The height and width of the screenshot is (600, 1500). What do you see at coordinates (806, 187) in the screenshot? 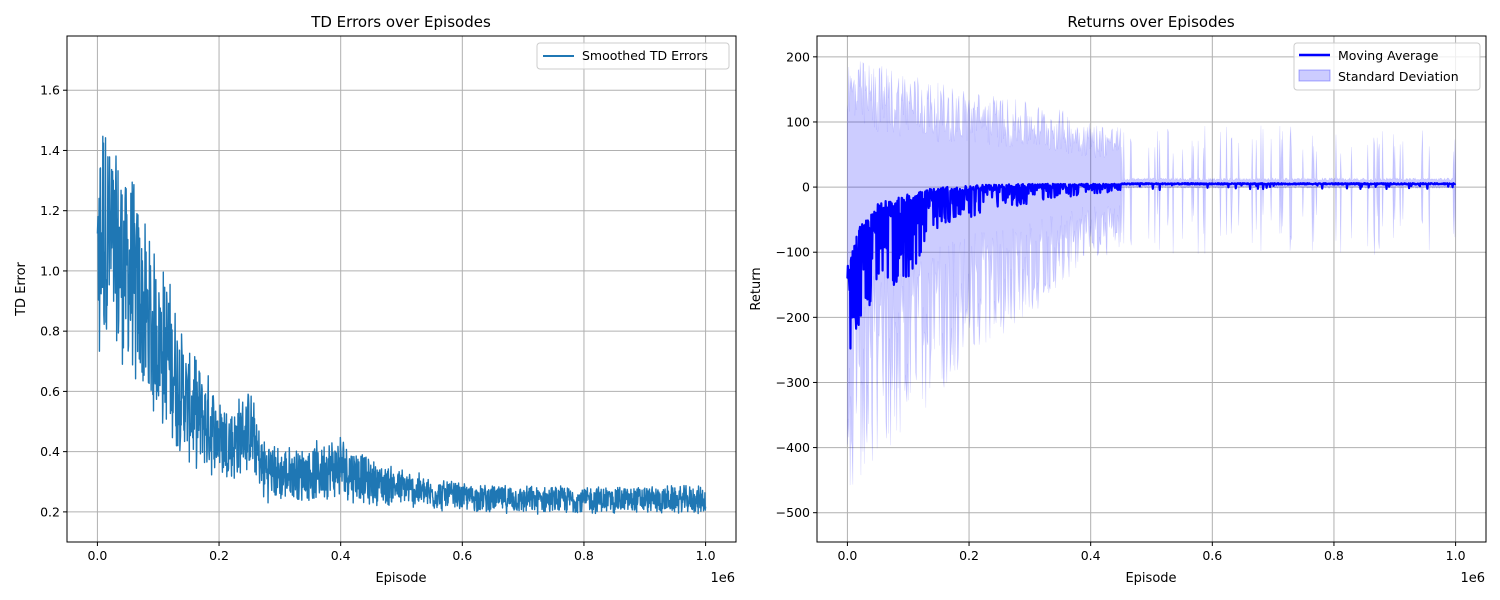
I see `y-tick-label: 0` at bounding box center [806, 187].